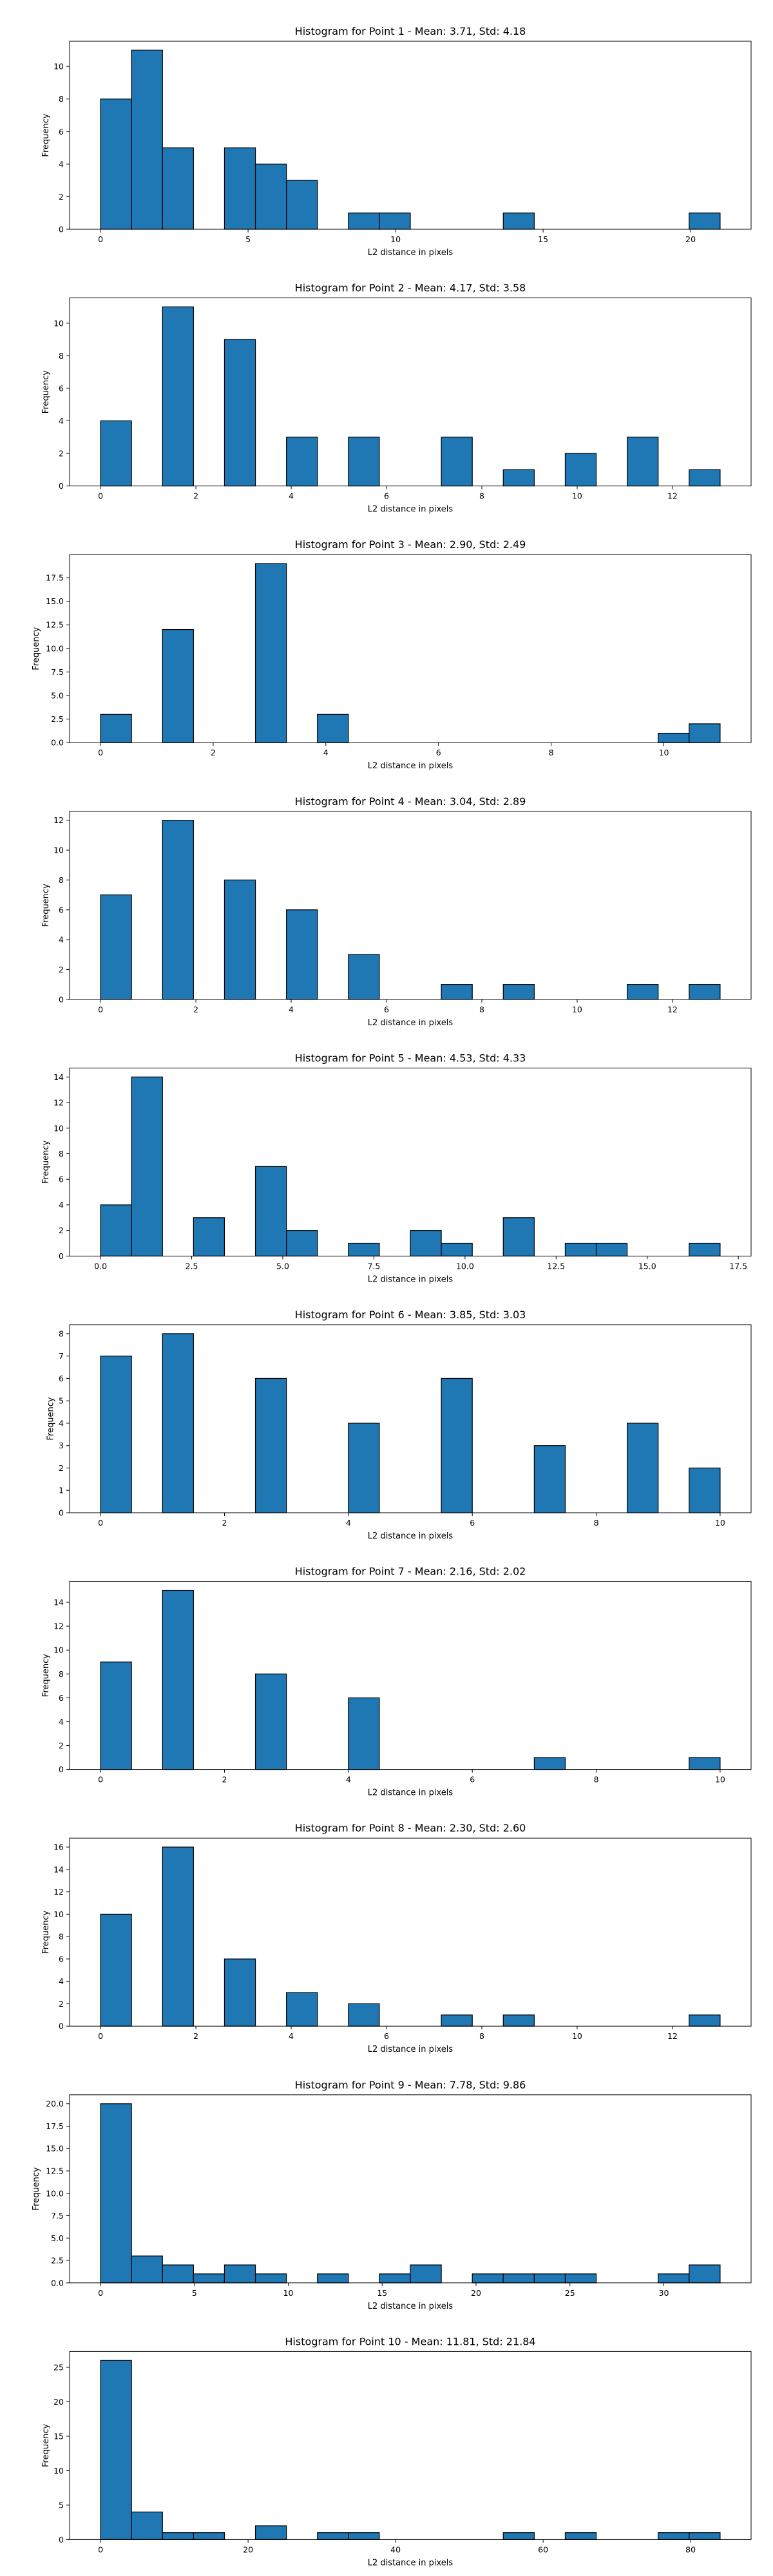 Image resolution: width=773 pixels, height=2576 pixels. I want to click on x-tick-label: 12.5, so click(556, 1266).